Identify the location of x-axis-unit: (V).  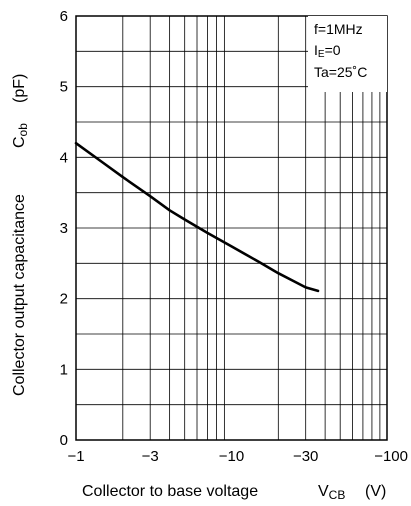
(375, 491).